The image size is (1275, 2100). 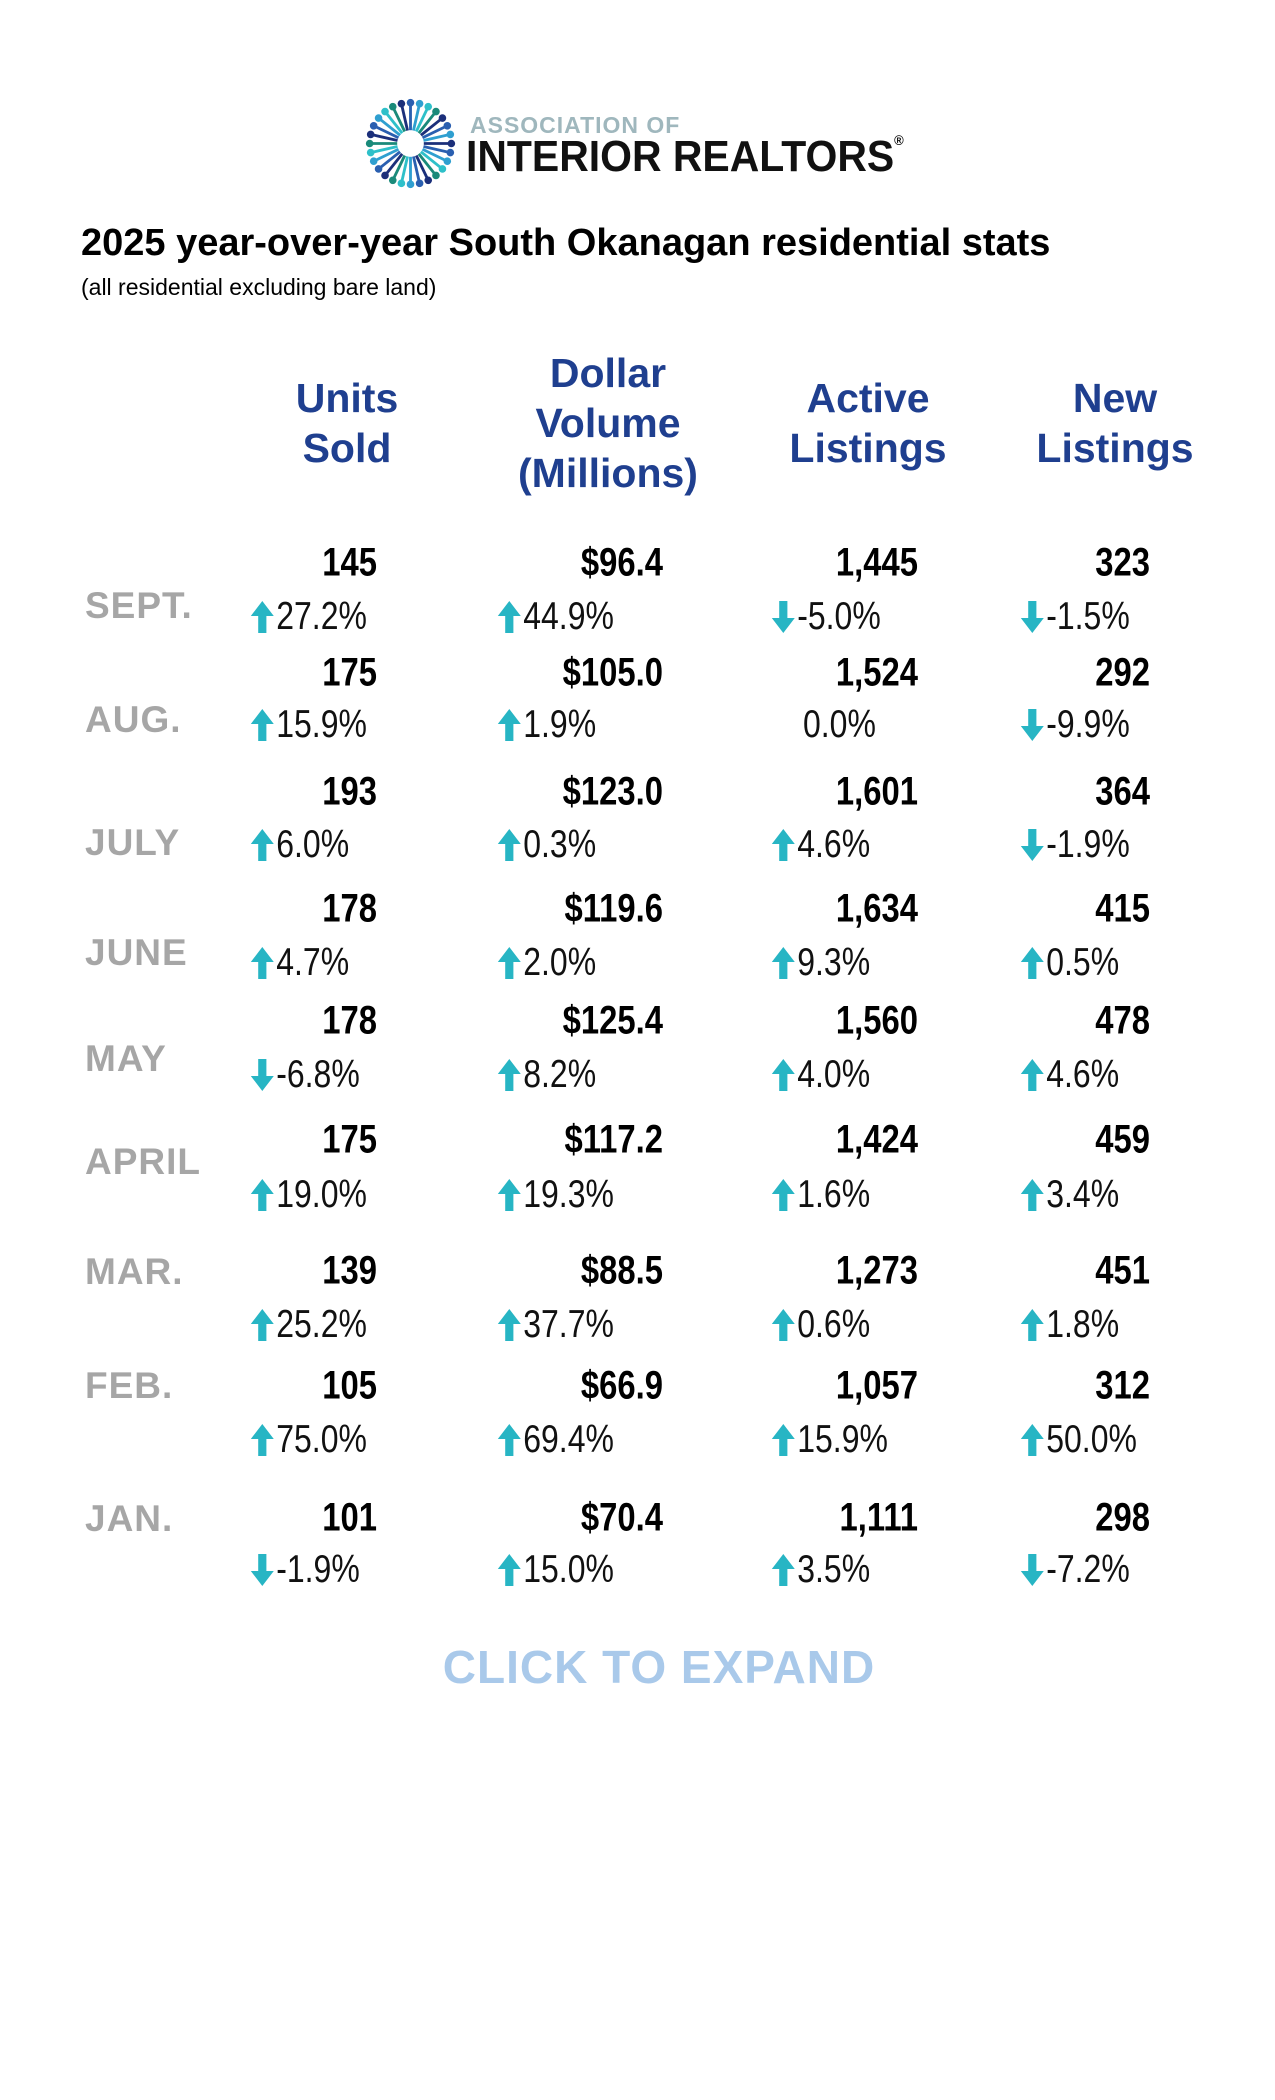 What do you see at coordinates (1122, 908) in the screenshot?
I see `stat-value: 415` at bounding box center [1122, 908].